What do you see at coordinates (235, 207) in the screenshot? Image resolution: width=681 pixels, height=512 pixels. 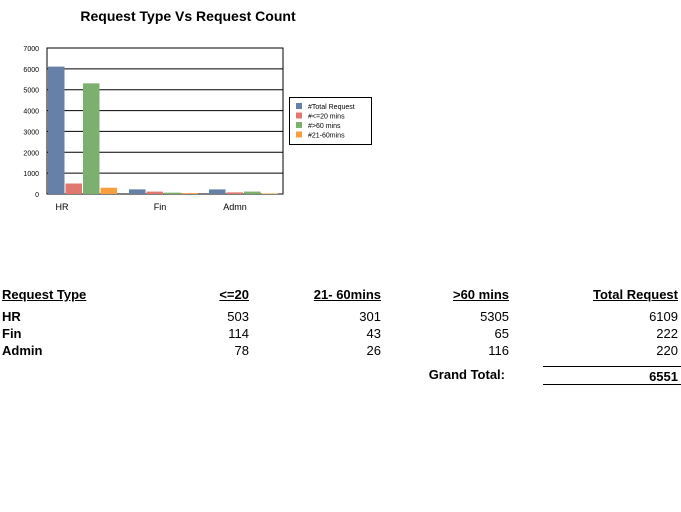 I see `x-tick-label: Admn` at bounding box center [235, 207].